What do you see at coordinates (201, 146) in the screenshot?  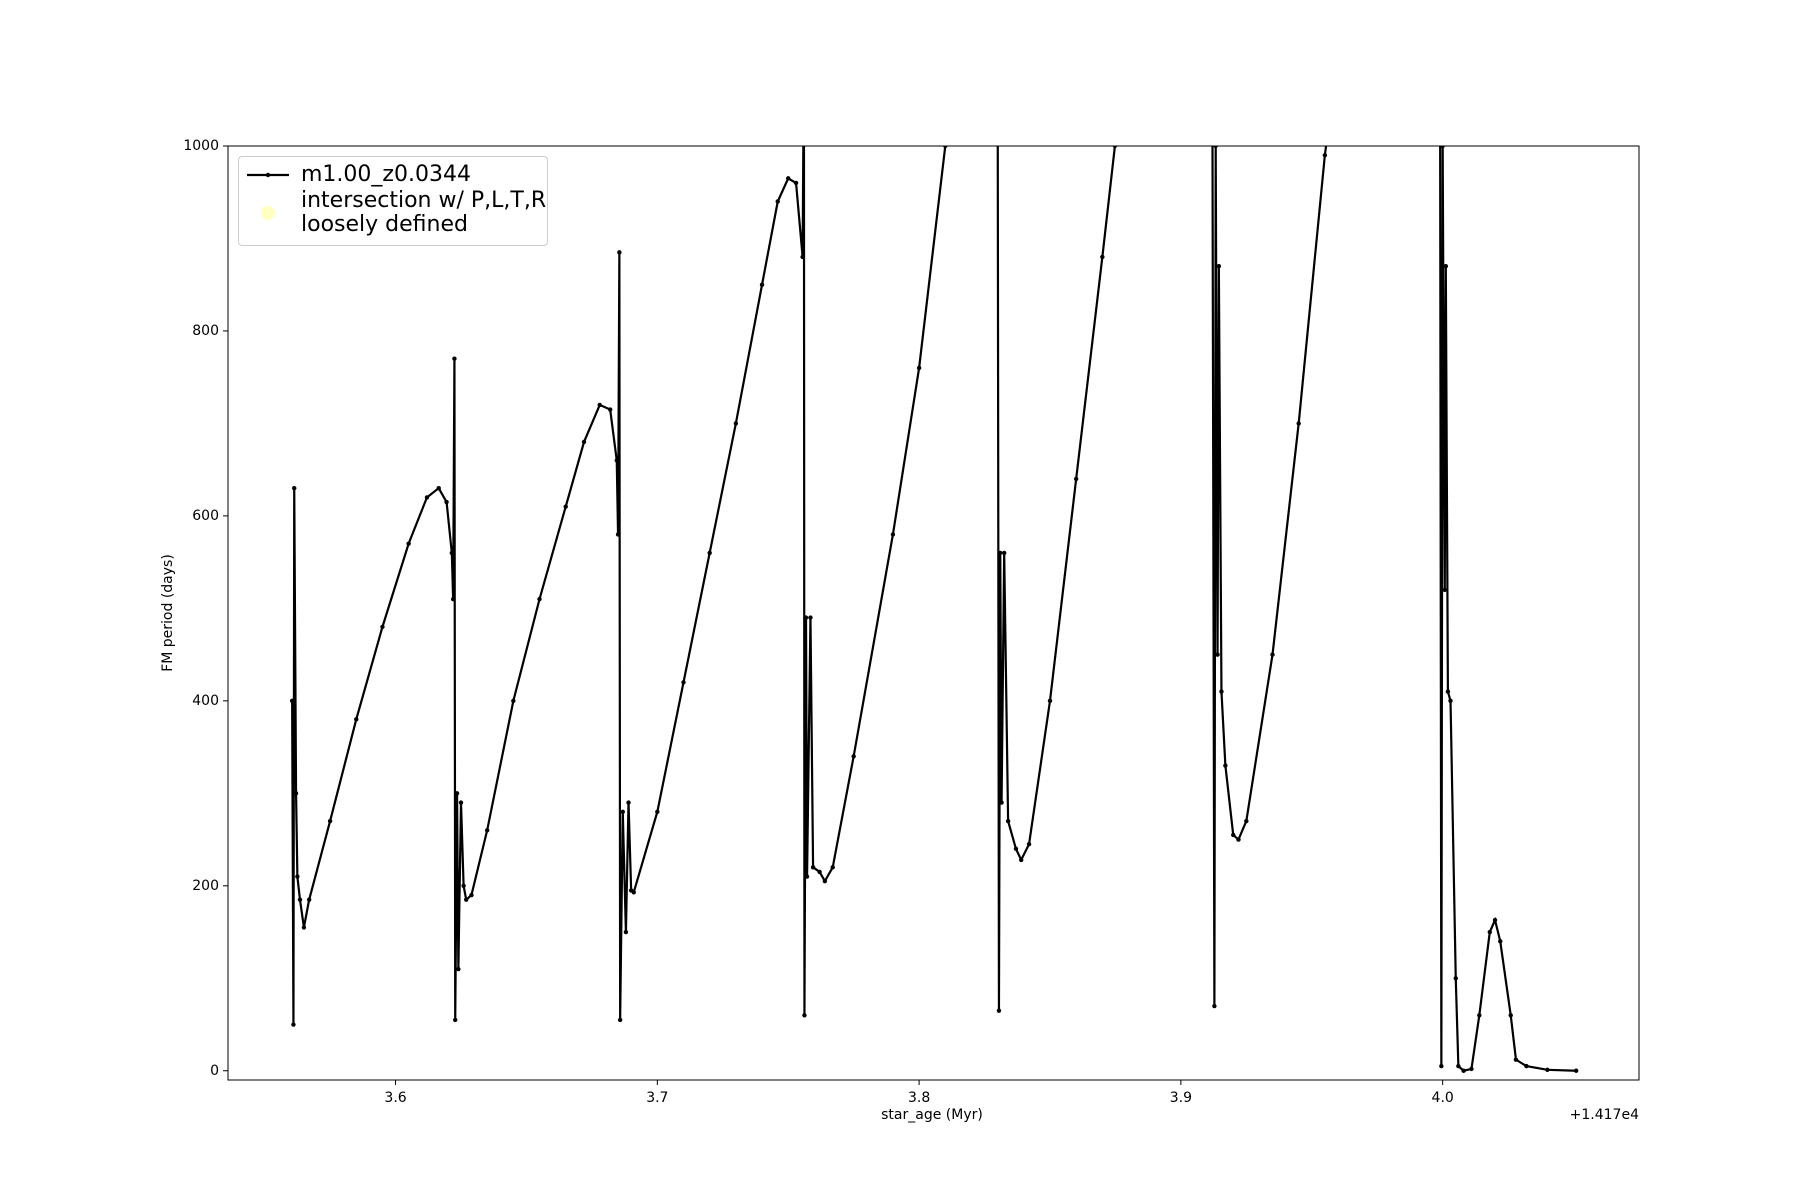 I see `y-tick-label: 1000` at bounding box center [201, 146].